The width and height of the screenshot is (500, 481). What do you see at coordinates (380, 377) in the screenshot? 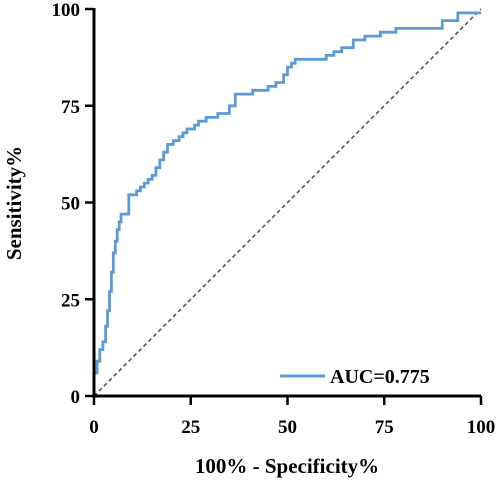
I see `legend-label: AUC=0.775` at bounding box center [380, 377].